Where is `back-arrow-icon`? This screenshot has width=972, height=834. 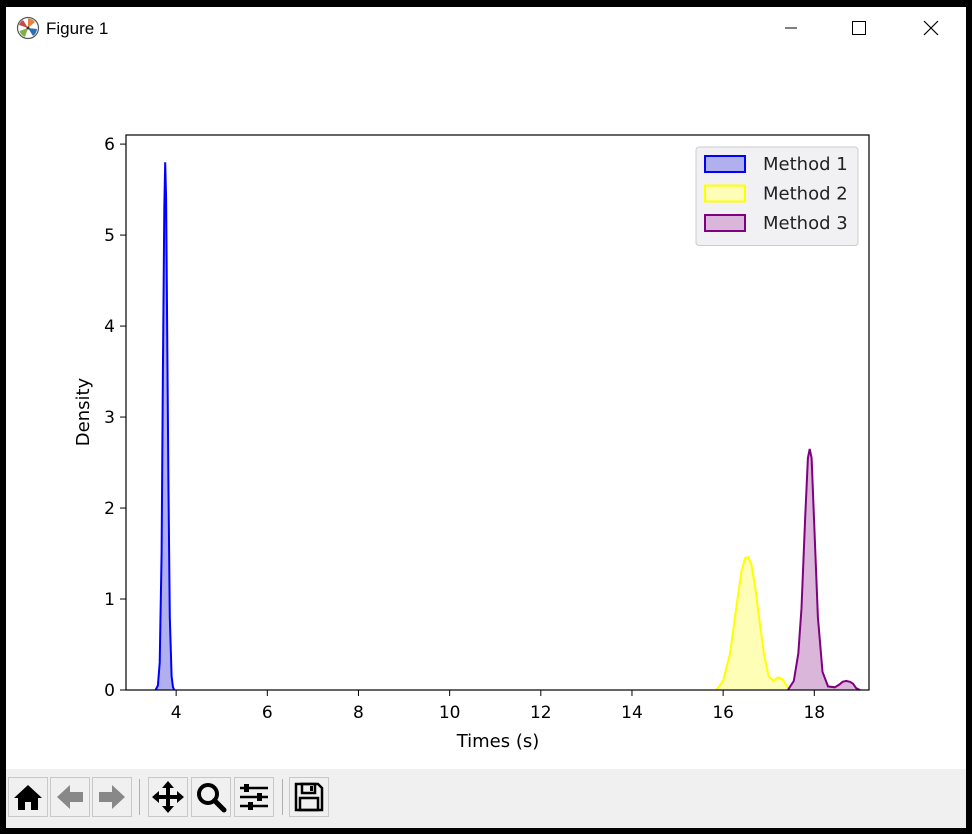 back-arrow-icon is located at coordinates (70, 797).